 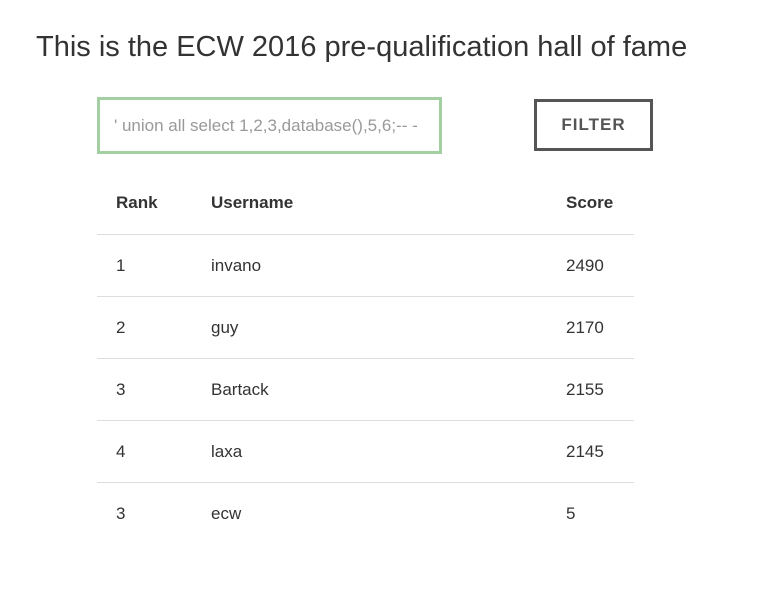 I want to click on table-row: 2 guy 2170, so click(x=365, y=327).